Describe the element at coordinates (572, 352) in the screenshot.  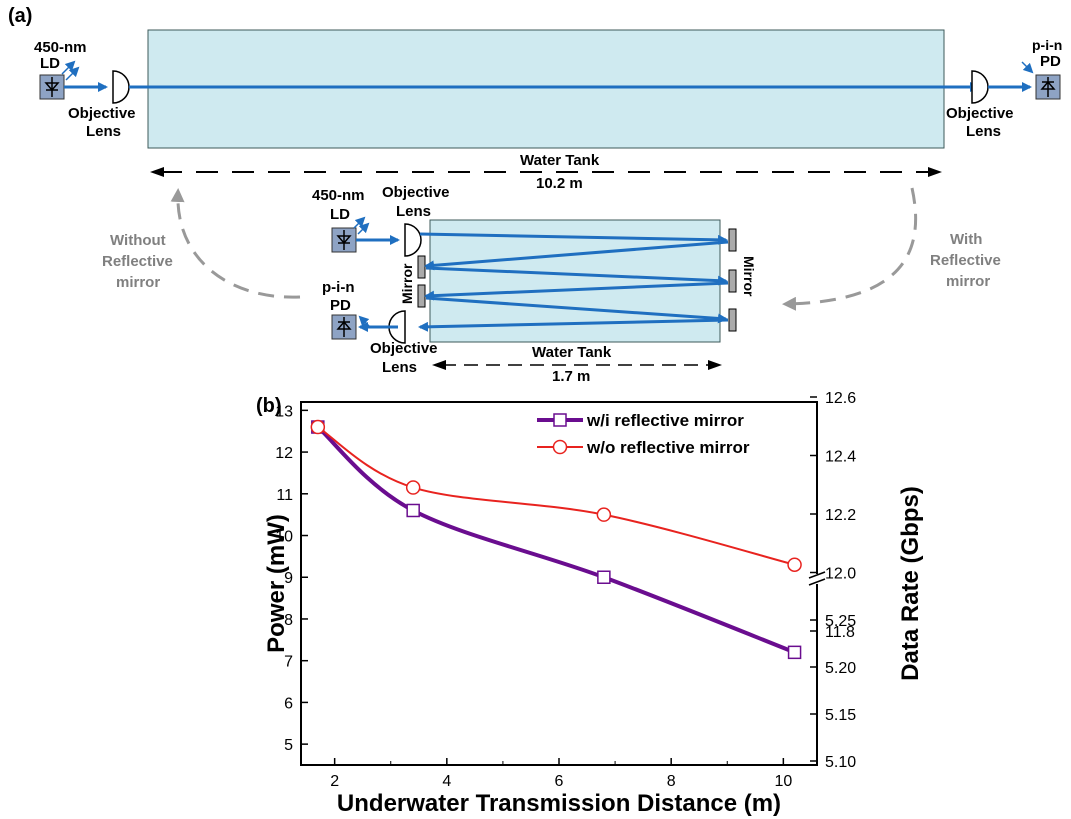
I see `bottom-tank-label: Water Tank` at that location.